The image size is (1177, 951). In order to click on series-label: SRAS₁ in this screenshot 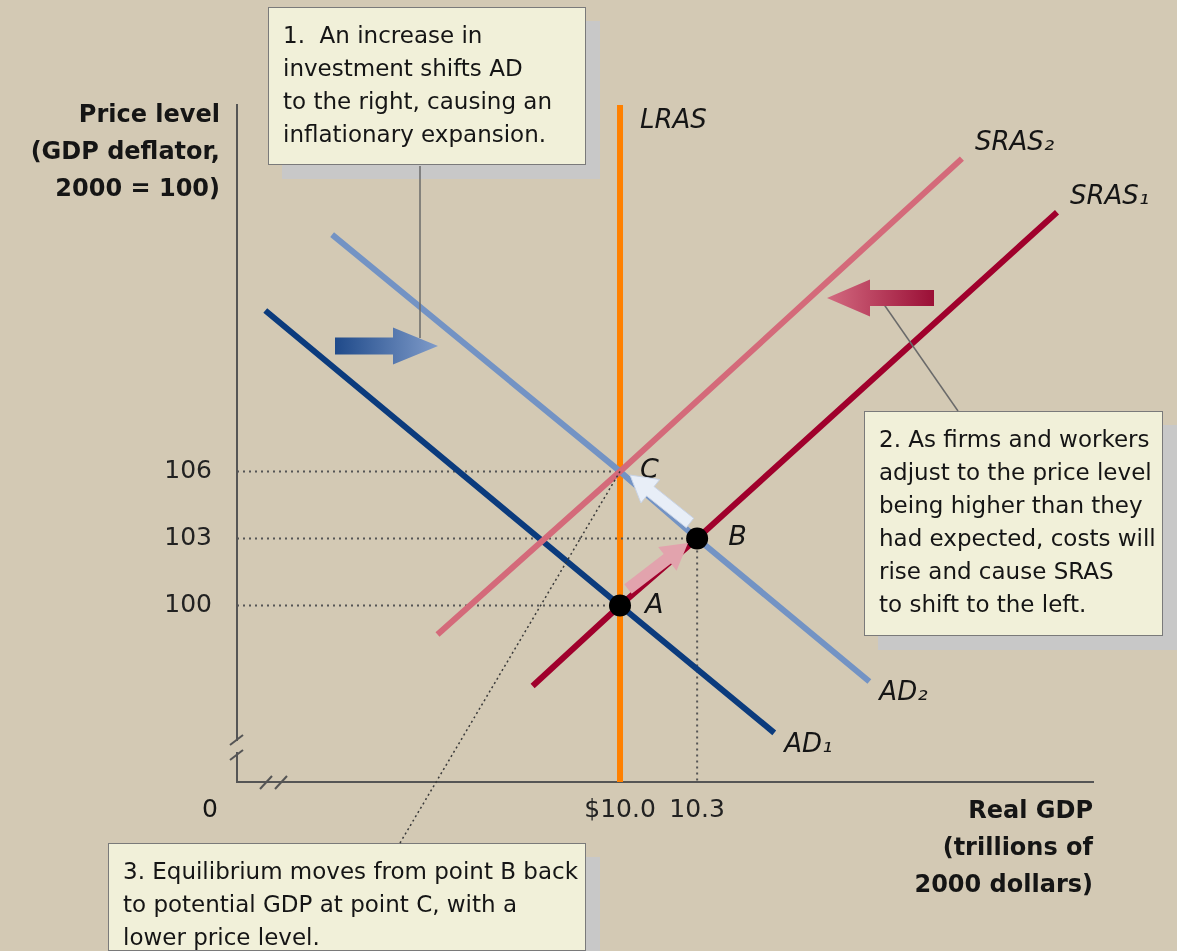, I will do `click(1110, 195)`.